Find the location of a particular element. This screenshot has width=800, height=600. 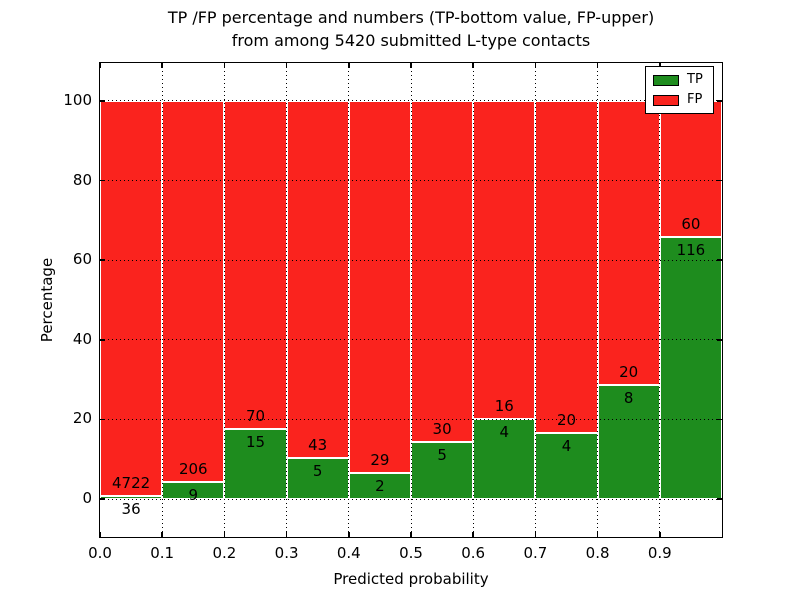

tp-count-label: 8 is located at coordinates (628, 398).